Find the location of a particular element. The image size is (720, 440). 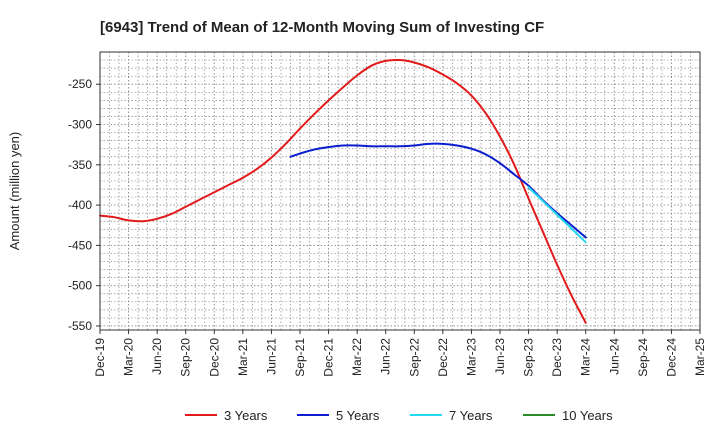

y-tick-label: -450 is located at coordinates (80, 245).